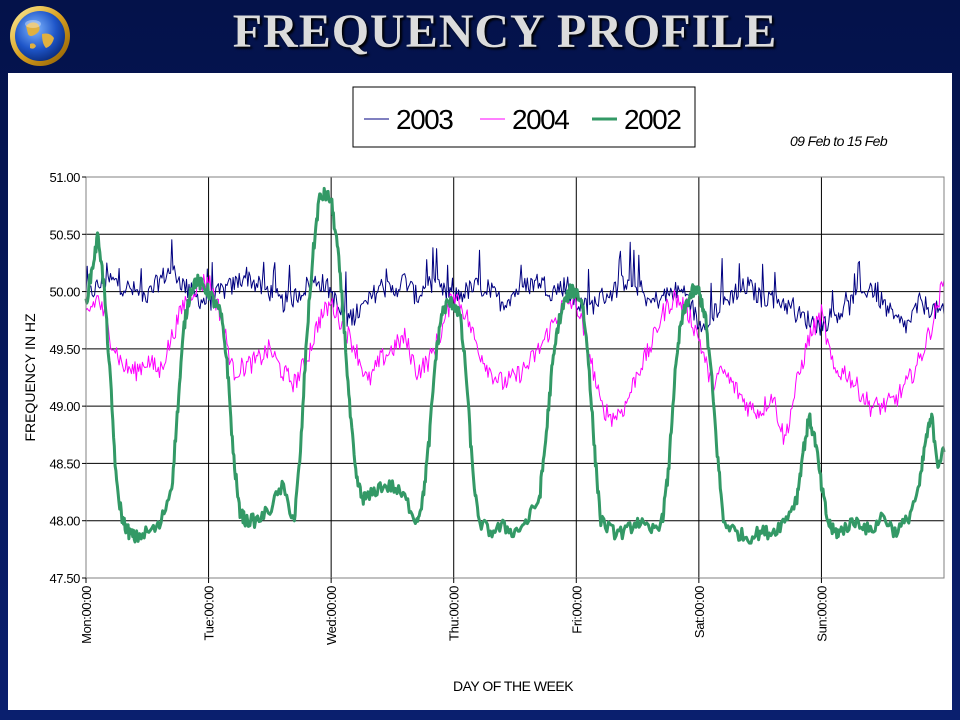 This screenshot has width=960, height=720. I want to click on x-tick-label: Wed:00:00, so click(331, 615).